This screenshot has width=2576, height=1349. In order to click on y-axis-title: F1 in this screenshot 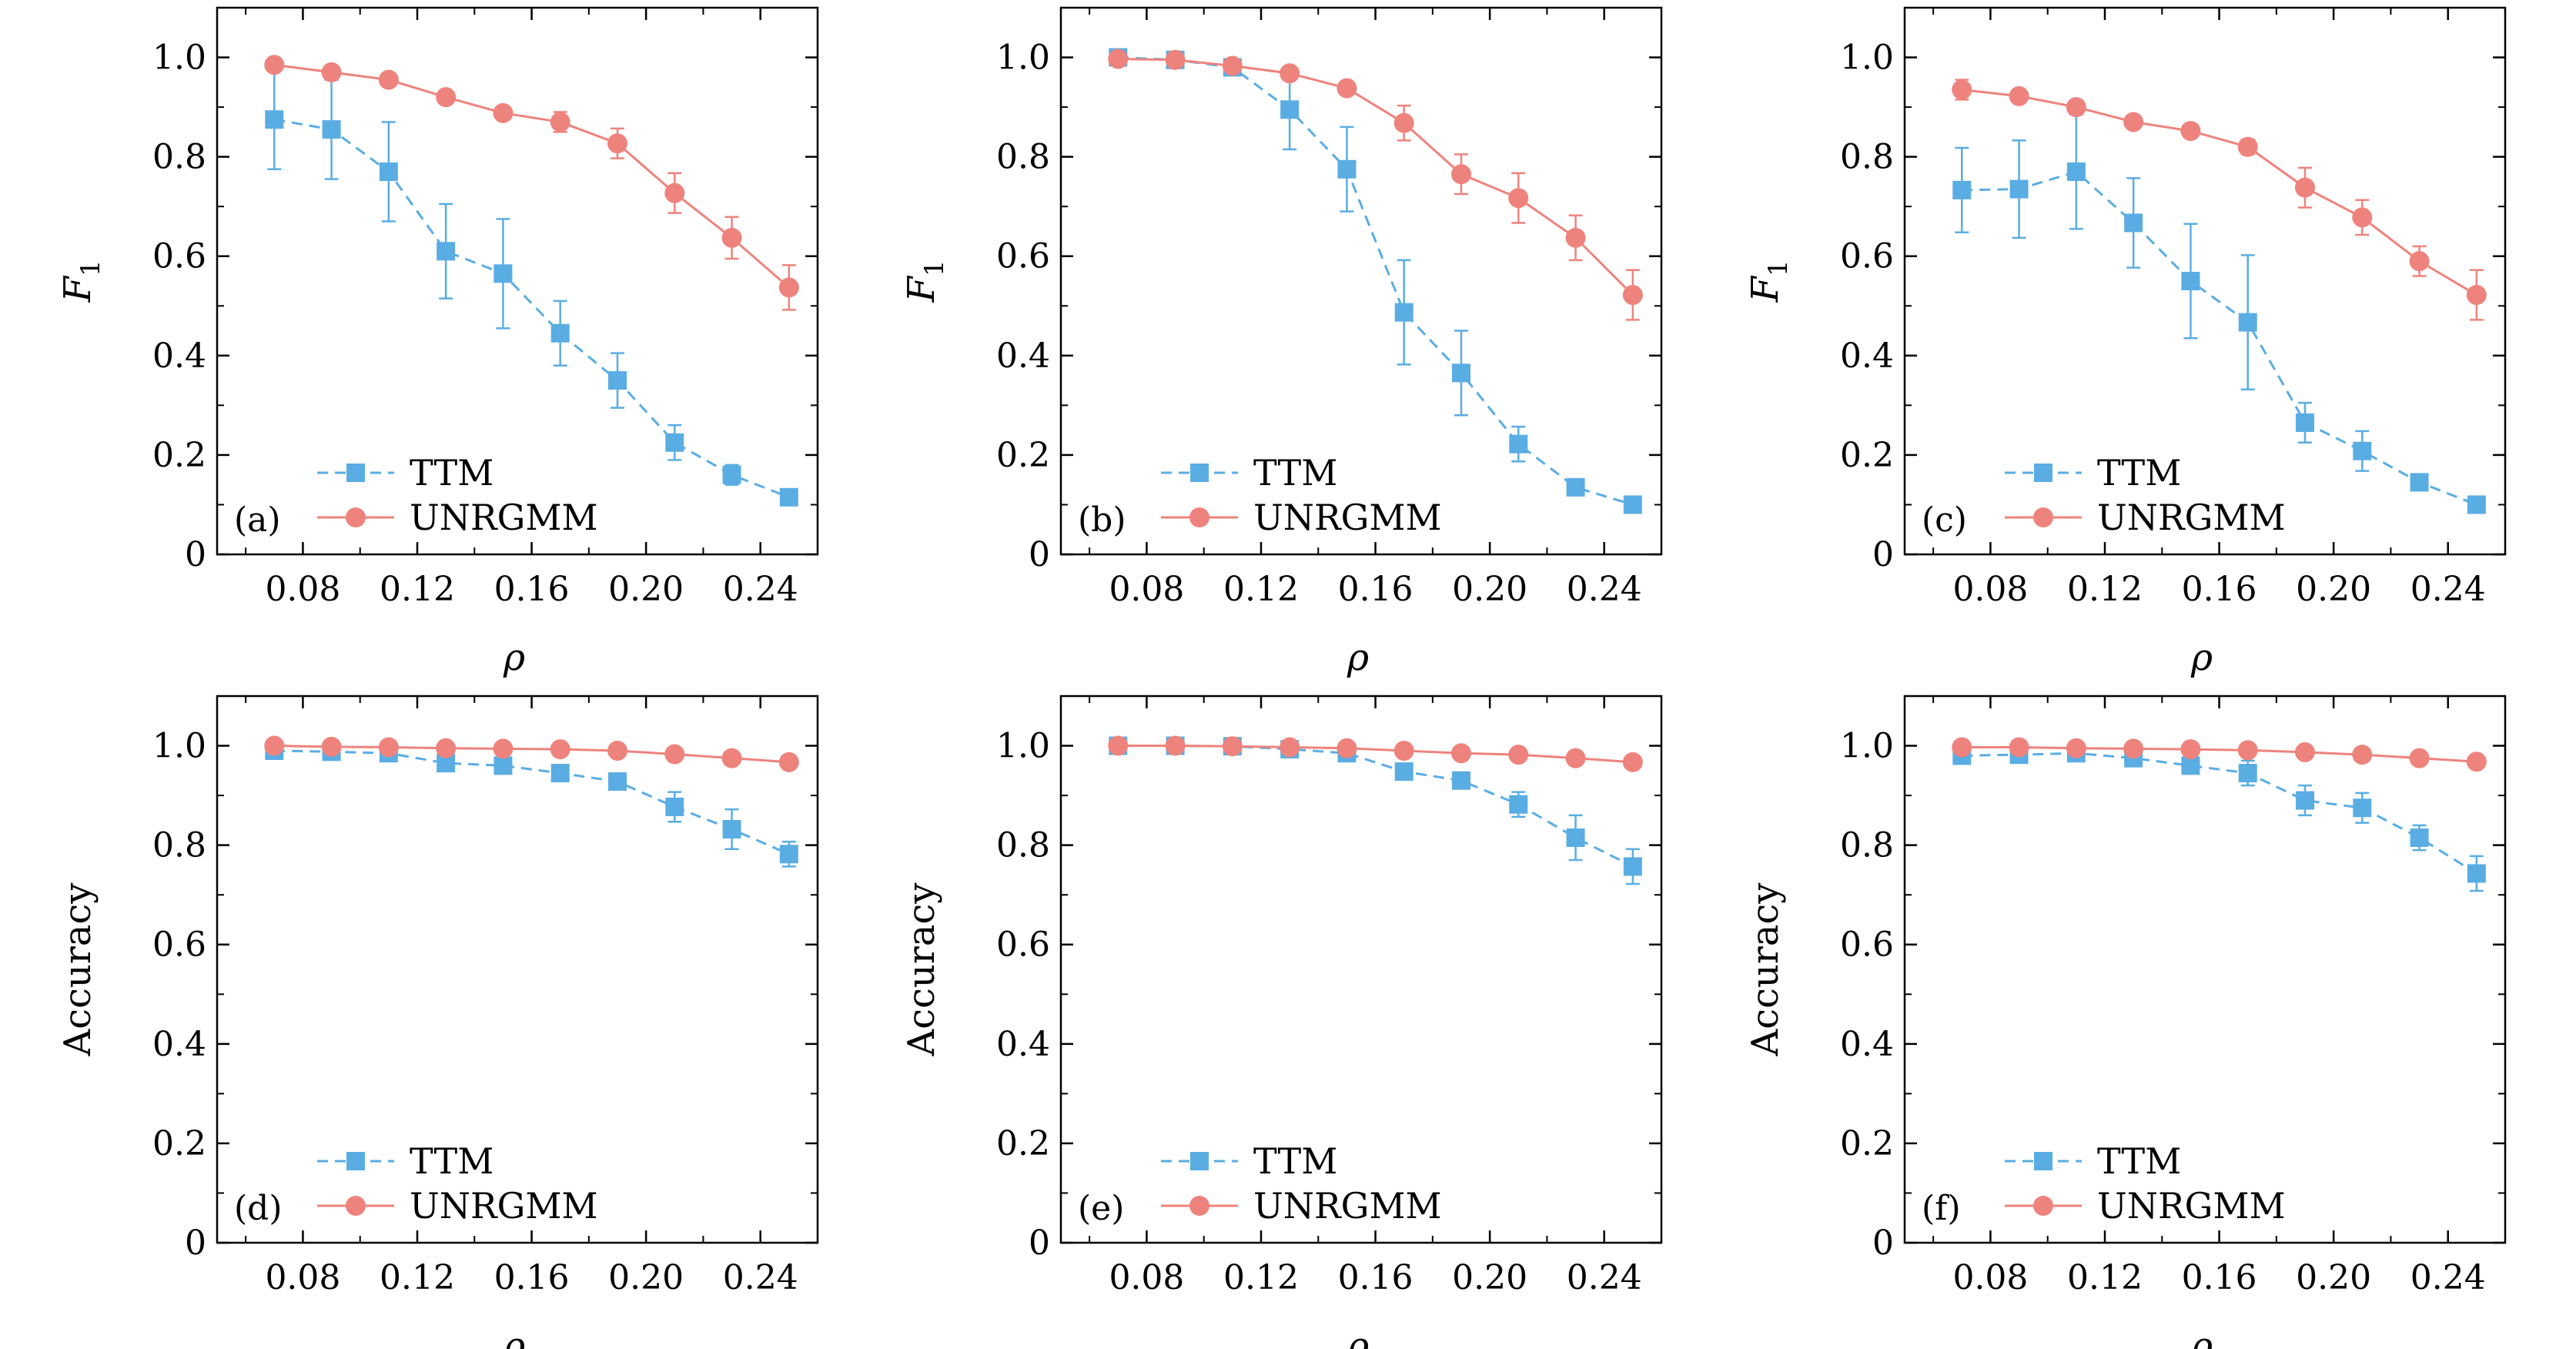, I will do `click(1769, 281)`.